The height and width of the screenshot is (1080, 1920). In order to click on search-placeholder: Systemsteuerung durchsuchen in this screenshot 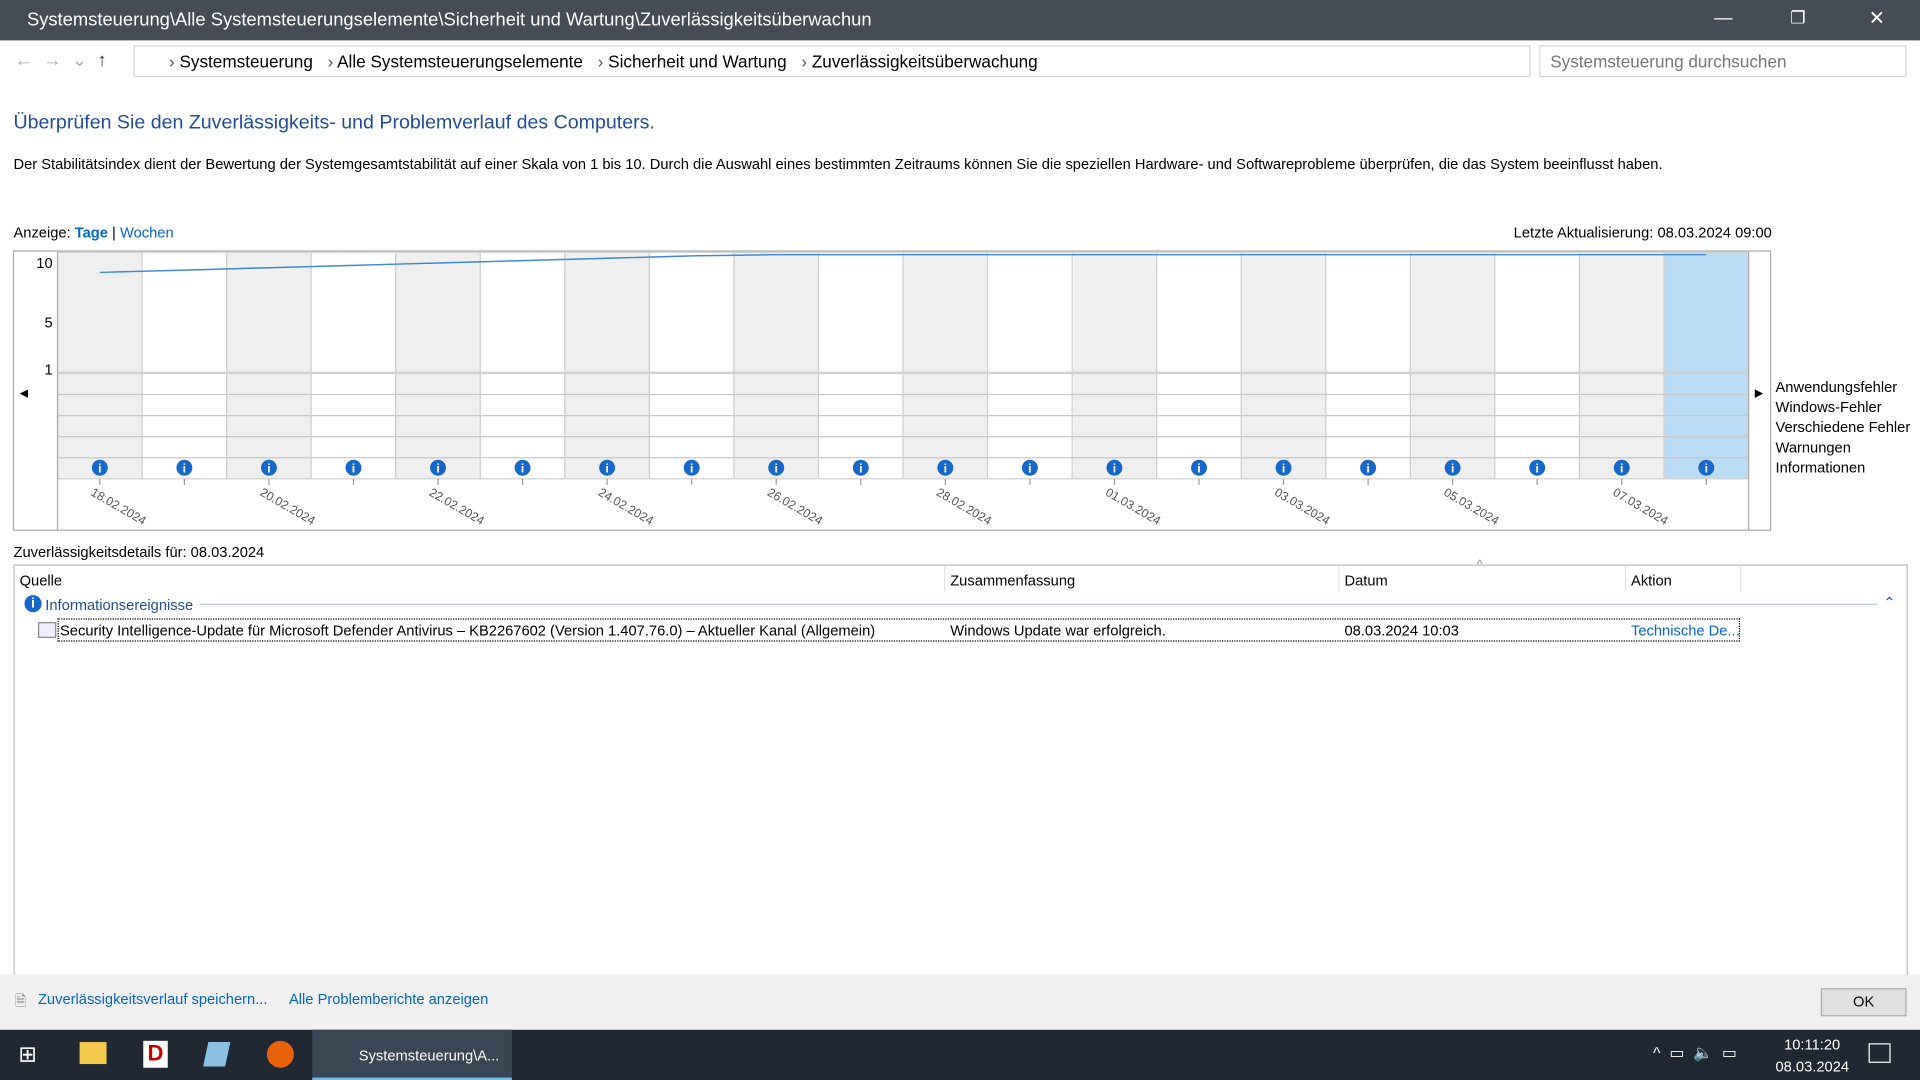, I will do `click(1668, 61)`.